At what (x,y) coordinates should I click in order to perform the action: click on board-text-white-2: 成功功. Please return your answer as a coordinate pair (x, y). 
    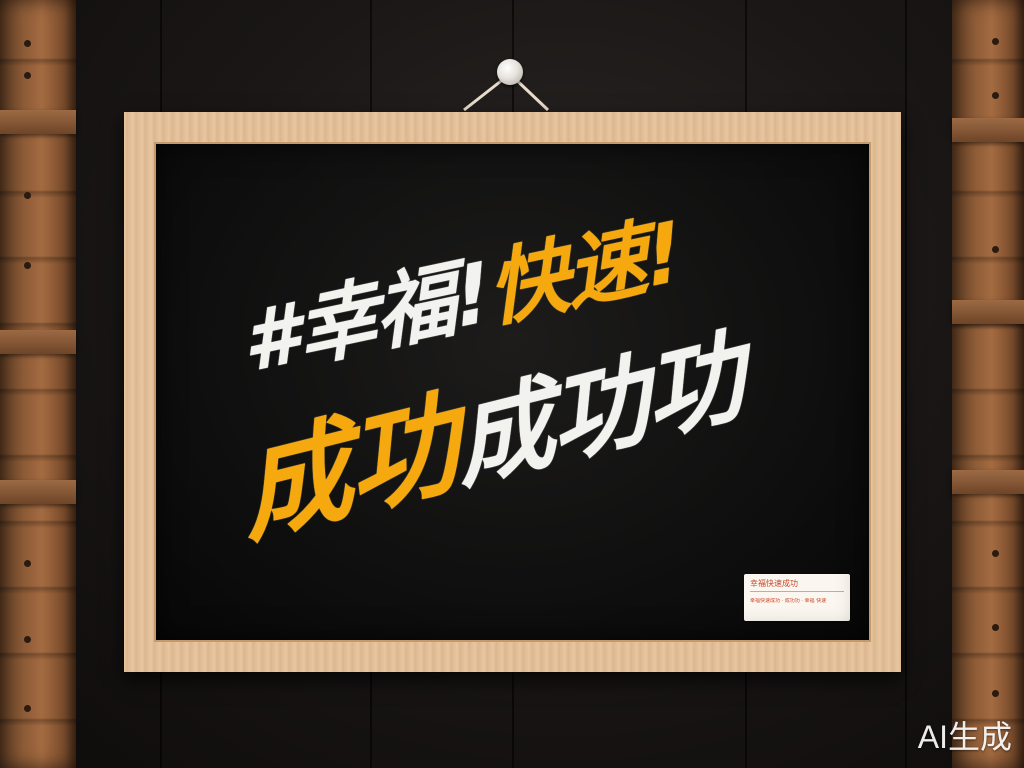
    Looking at the image, I should click on (598, 410).